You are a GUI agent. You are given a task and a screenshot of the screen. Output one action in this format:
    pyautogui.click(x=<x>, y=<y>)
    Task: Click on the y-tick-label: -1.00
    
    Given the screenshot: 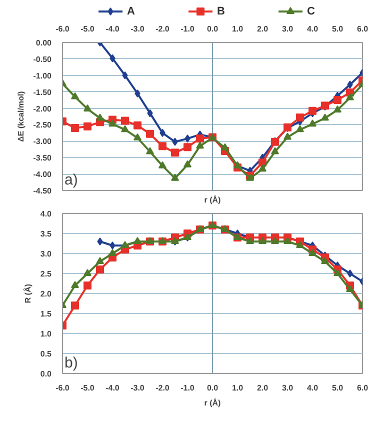 What is the action you would take?
    pyautogui.click(x=42, y=75)
    